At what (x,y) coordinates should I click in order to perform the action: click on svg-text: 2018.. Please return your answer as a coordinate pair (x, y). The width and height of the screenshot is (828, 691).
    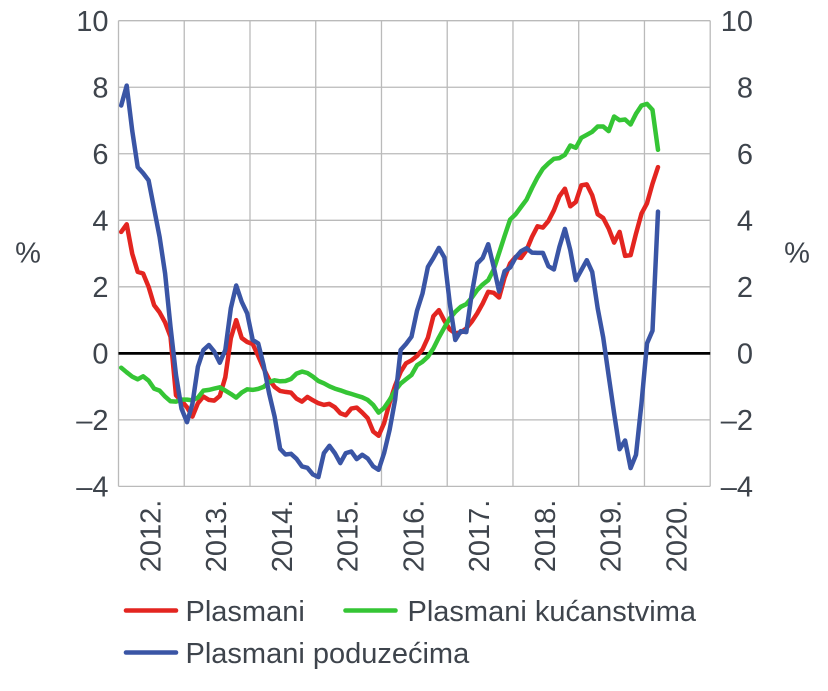
    Looking at the image, I should click on (546, 536).